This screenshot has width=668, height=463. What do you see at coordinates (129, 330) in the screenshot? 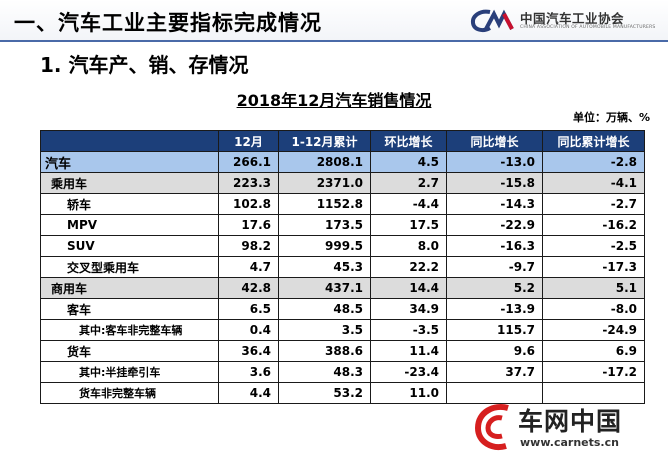
I see `row-label: 其中:客车非完整车辆` at bounding box center [129, 330].